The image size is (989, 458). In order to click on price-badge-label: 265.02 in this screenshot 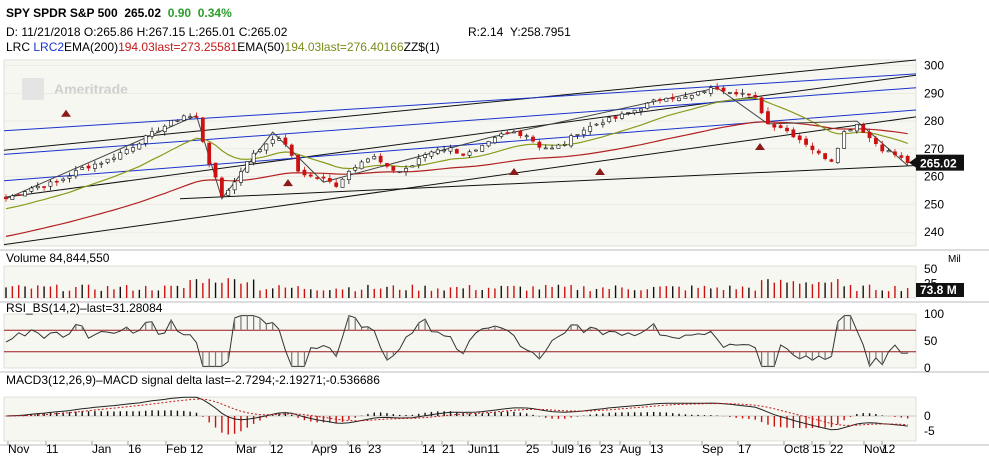, I will do `click(938, 164)`.